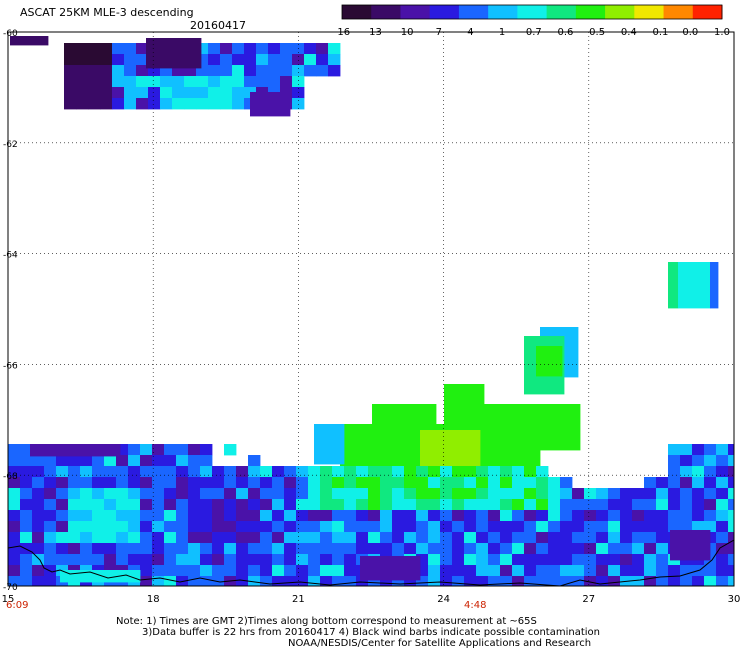 The image size is (740, 650). I want to click on latitude-label: -60, so click(10, 34).